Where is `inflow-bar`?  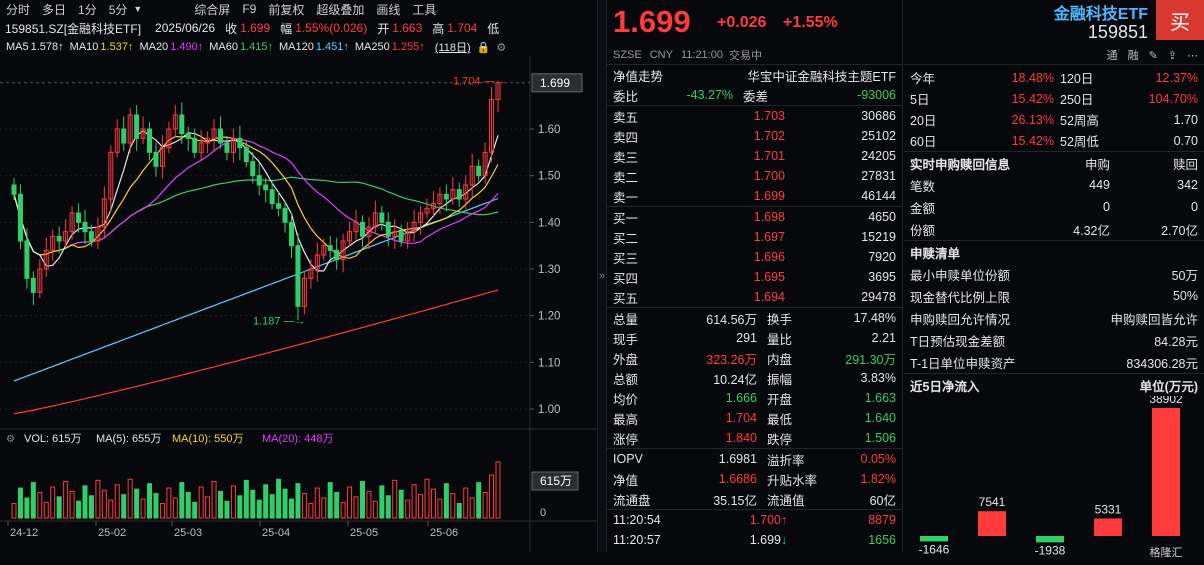 inflow-bar is located at coordinates (1050, 539).